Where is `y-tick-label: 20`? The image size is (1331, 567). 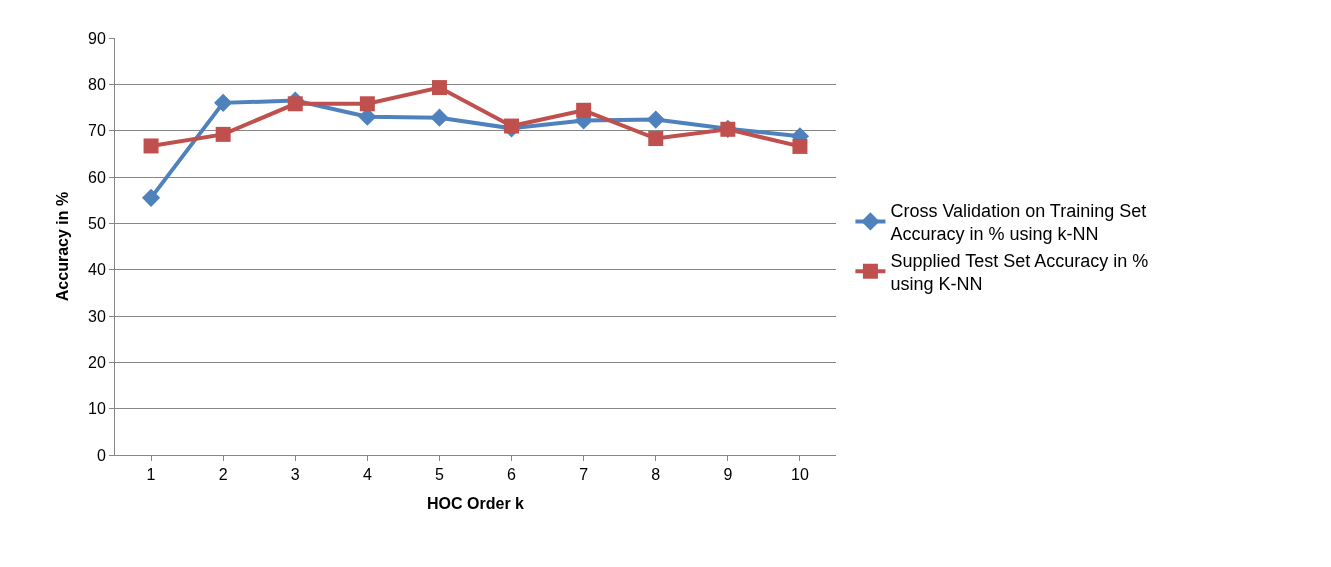 y-tick-label: 20 is located at coordinates (97, 362).